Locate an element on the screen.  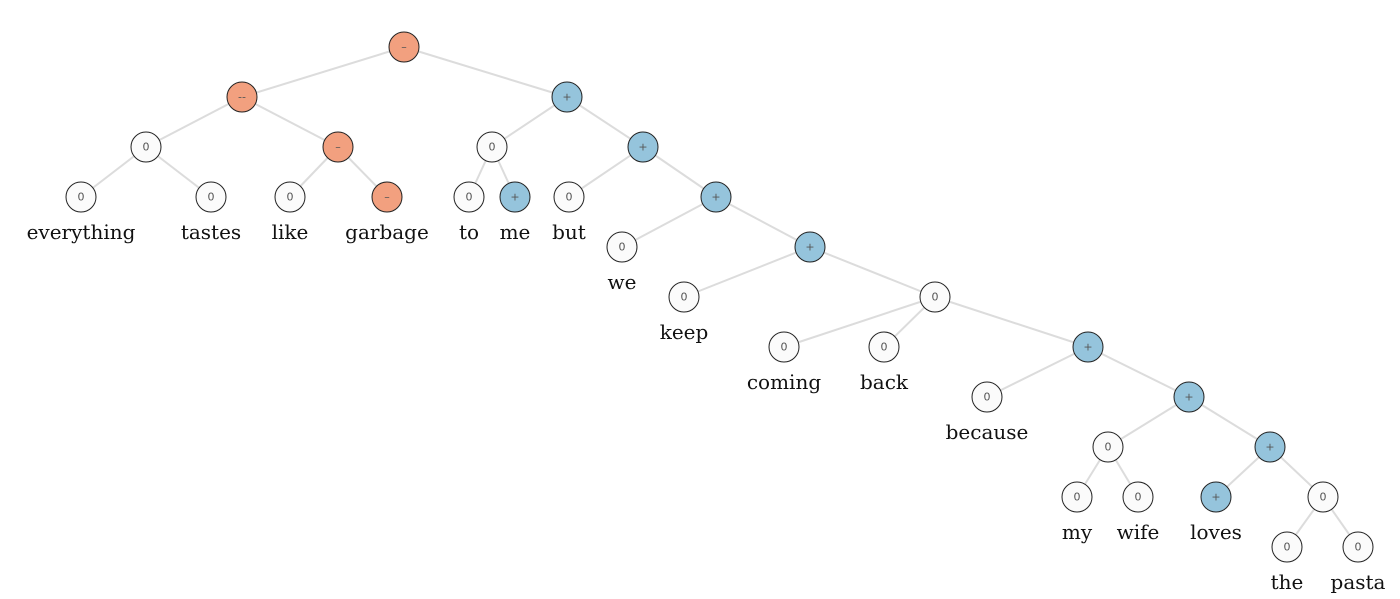
word-keep: keep is located at coordinates (684, 332).